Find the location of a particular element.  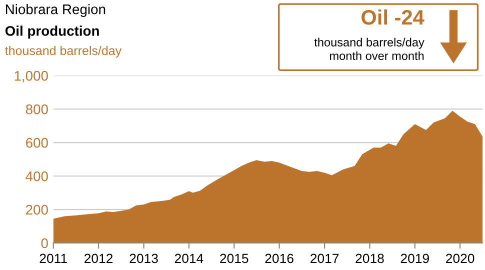

x-tick-label: 2020 is located at coordinates (460, 259).